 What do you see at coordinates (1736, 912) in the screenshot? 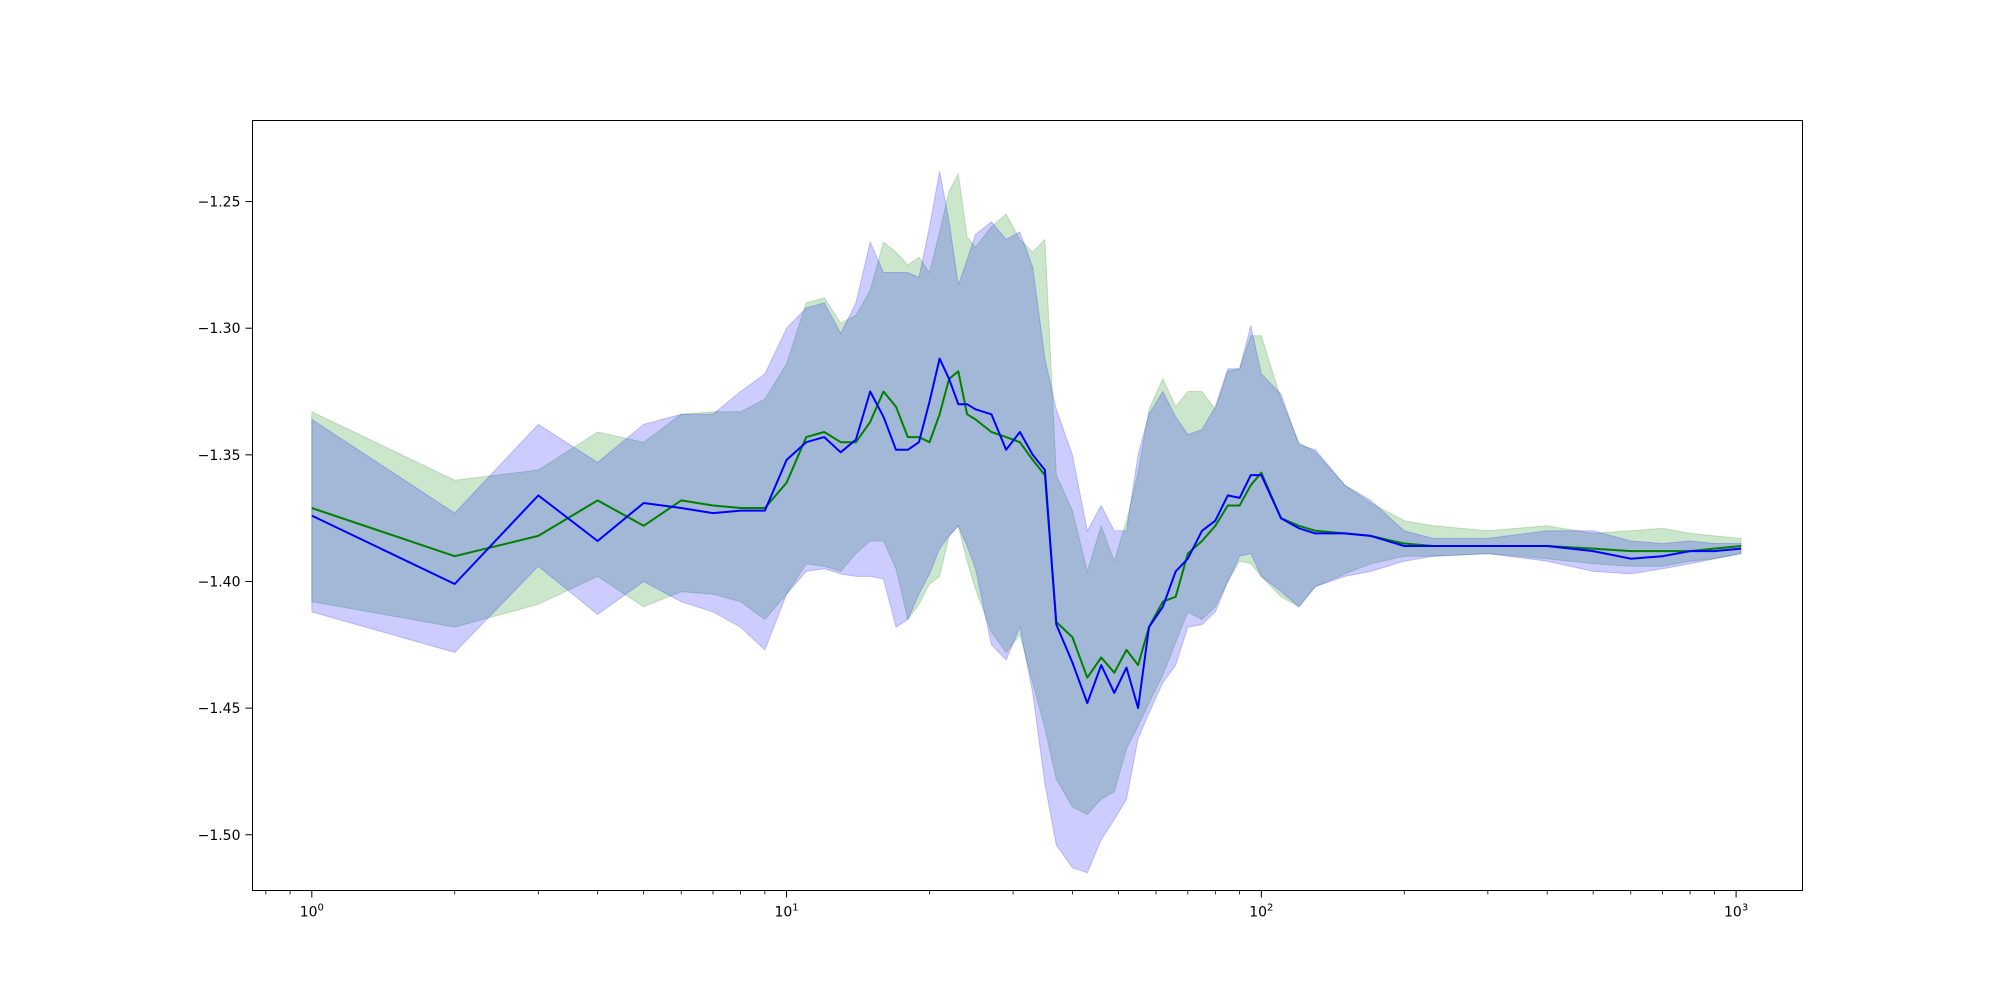
I see `x-tick-label: 103` at bounding box center [1736, 912].